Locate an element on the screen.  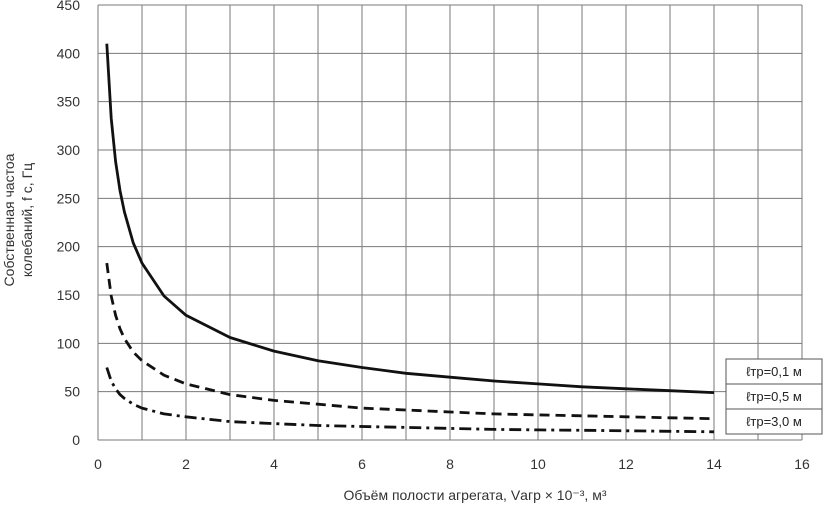
y-tick-label: 150 is located at coordinates (69, 295).